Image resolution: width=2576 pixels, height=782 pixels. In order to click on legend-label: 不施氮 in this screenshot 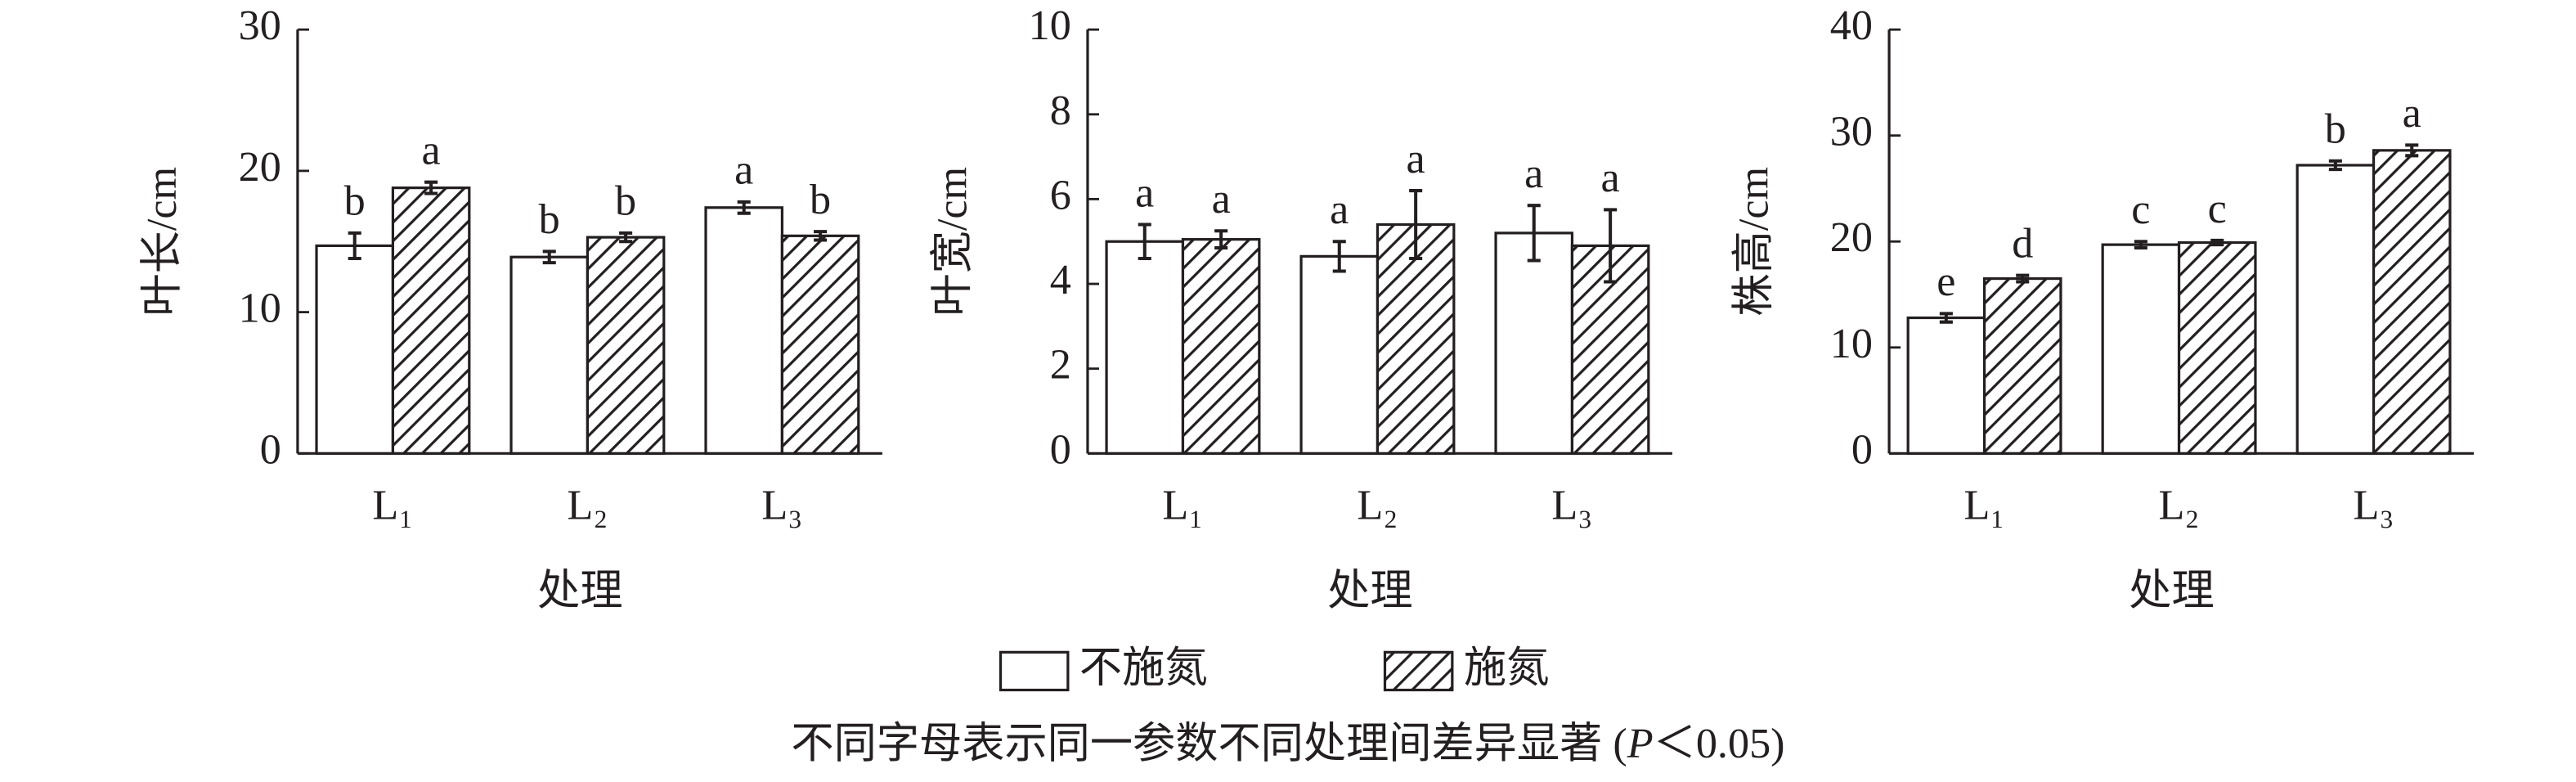, I will do `click(1143, 667)`.